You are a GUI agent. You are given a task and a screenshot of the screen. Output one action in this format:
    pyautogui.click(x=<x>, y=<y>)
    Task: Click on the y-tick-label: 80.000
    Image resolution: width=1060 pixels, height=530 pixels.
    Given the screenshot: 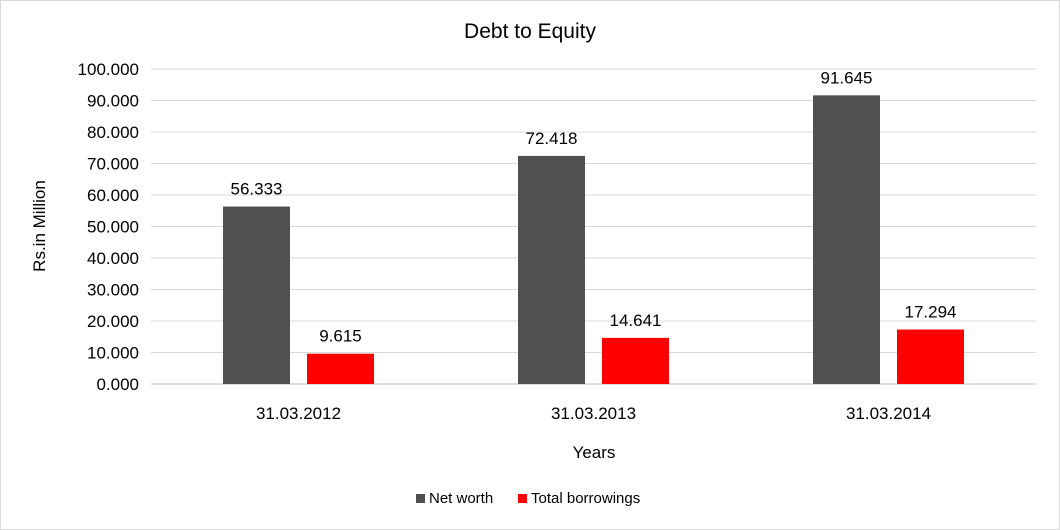 What is the action you would take?
    pyautogui.click(x=113, y=132)
    